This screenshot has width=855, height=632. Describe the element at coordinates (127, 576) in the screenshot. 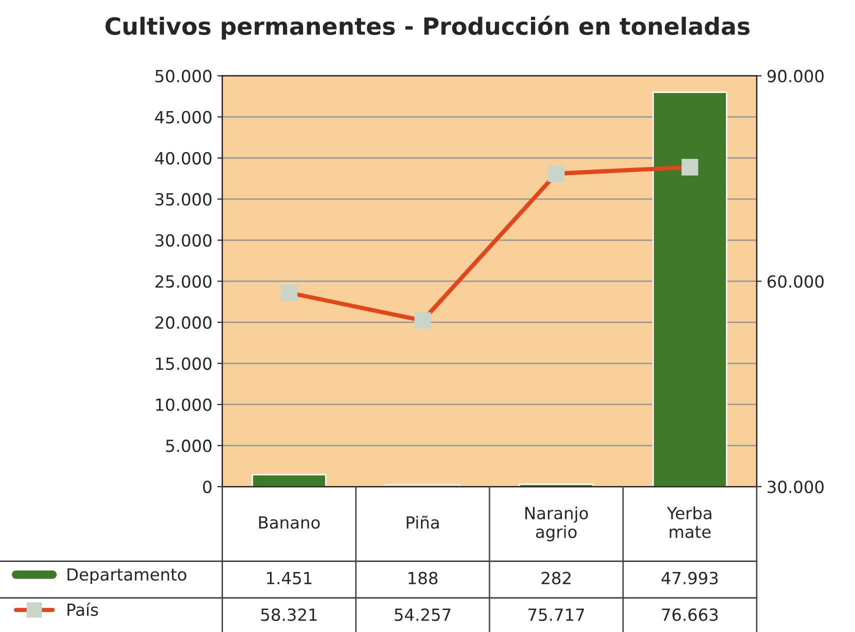

I see `legend-label: Departamento` at that location.